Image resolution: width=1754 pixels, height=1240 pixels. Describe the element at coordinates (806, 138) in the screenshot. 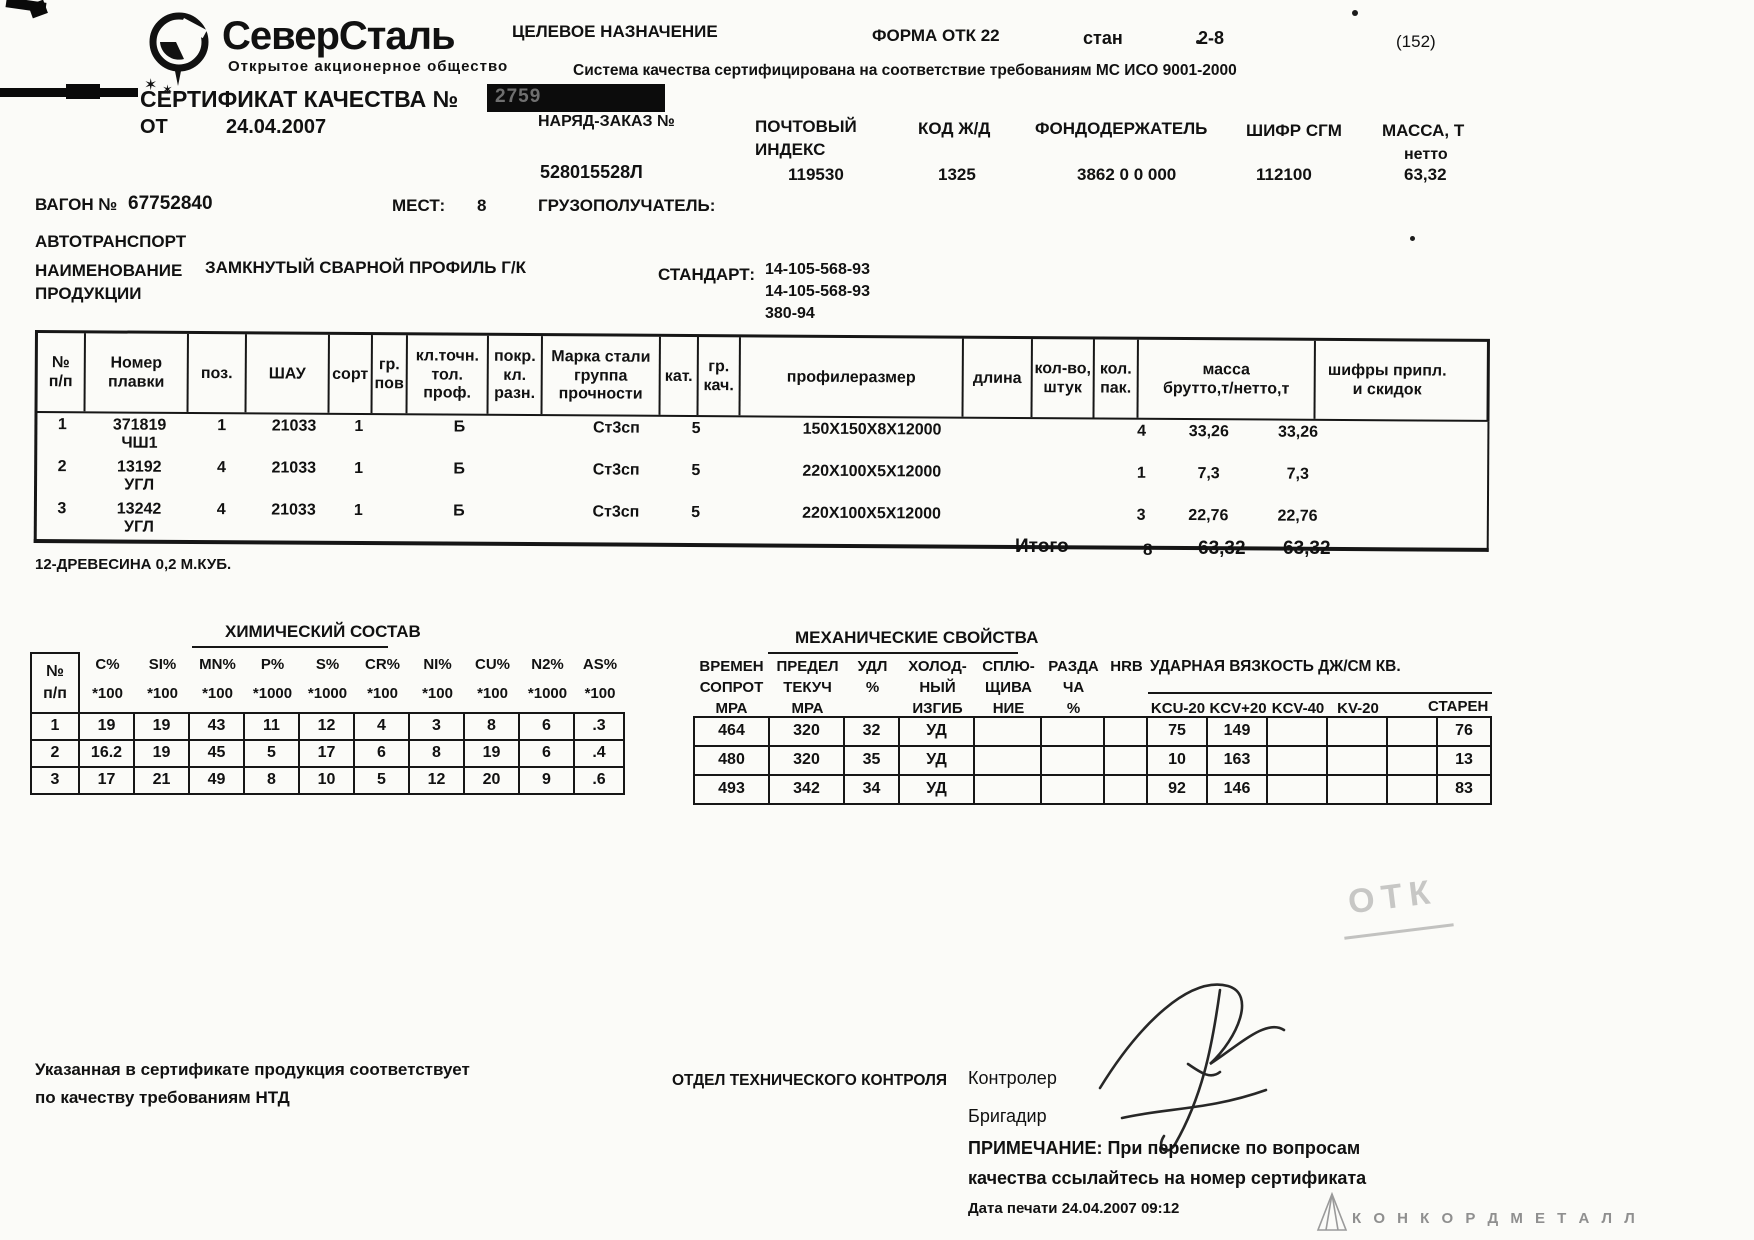

I see `postal-label: ПОЧТОВЫЙ ИНДЕКС` at that location.